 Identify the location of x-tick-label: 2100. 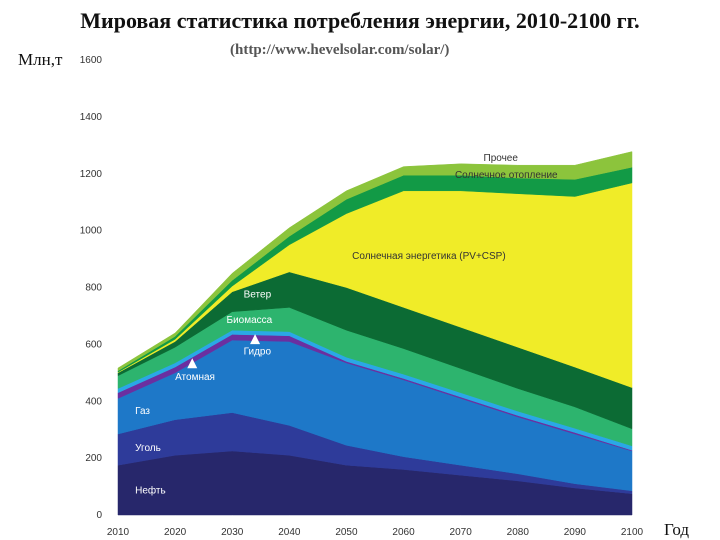
(632, 532).